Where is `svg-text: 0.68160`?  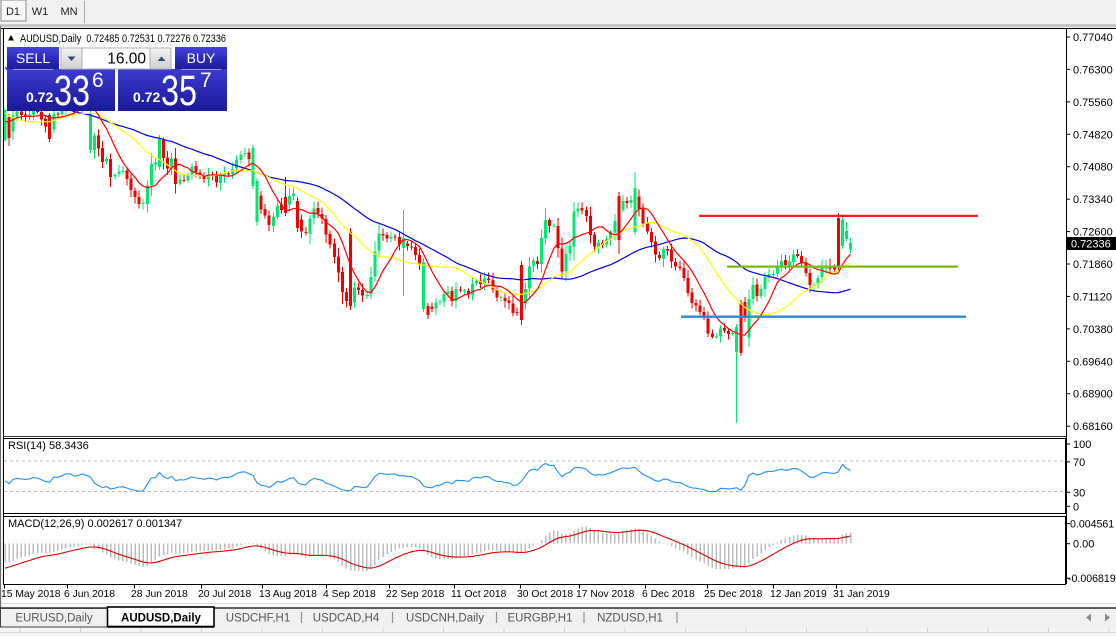
svg-text: 0.68160 is located at coordinates (1093, 427).